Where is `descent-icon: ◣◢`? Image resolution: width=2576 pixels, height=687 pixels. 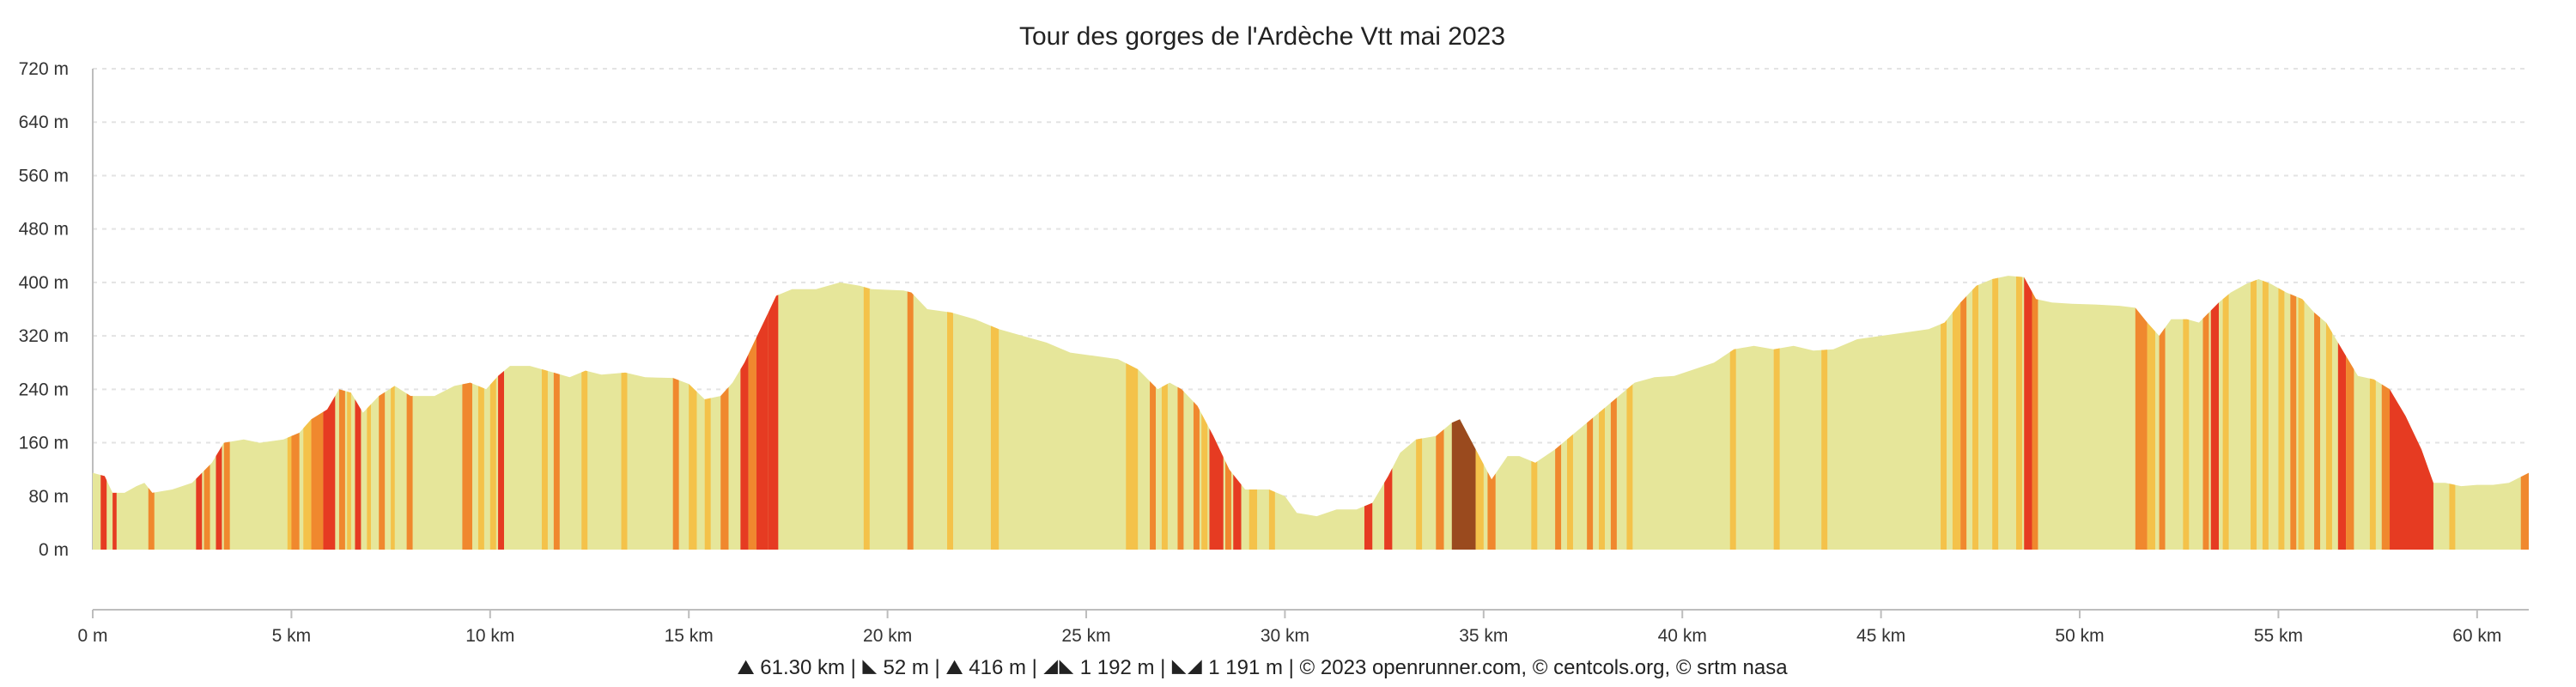
descent-icon: ◣◢ is located at coordinates (1189, 667).